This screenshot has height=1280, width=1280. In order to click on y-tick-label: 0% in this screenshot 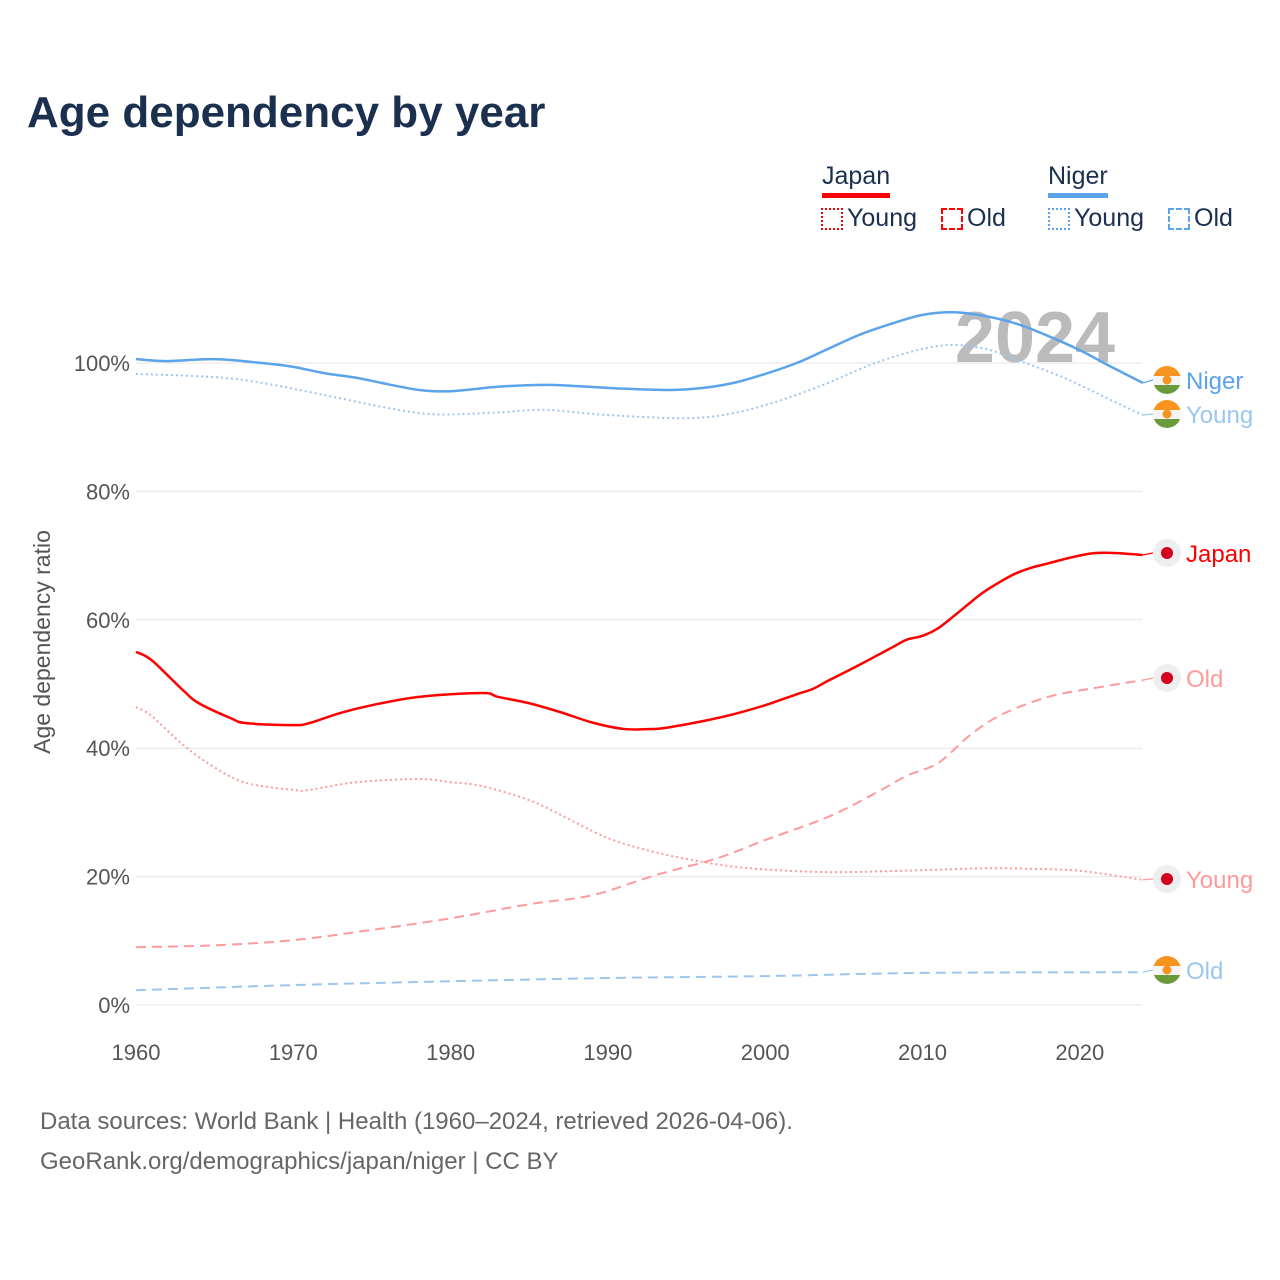, I will do `click(114, 1005)`.